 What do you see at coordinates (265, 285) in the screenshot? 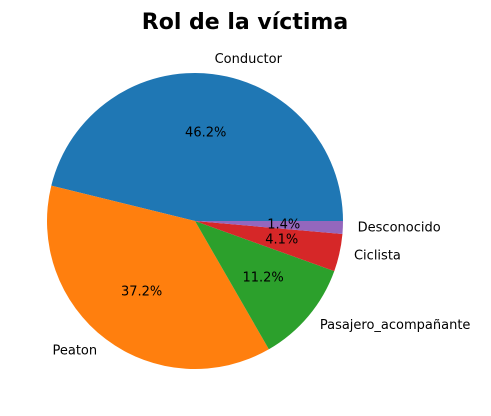
I see `pie-slice-pasajero-acompanante` at bounding box center [265, 285].